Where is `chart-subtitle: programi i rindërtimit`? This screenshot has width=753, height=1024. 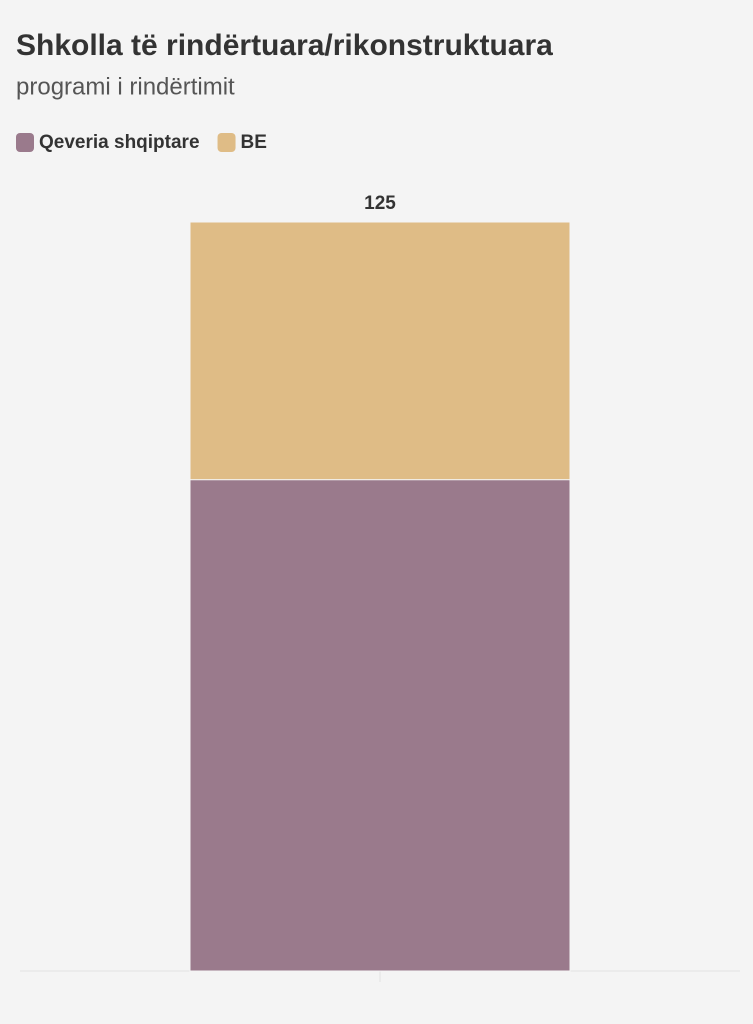 chart-subtitle: programi i rindërtimit is located at coordinates (125, 86).